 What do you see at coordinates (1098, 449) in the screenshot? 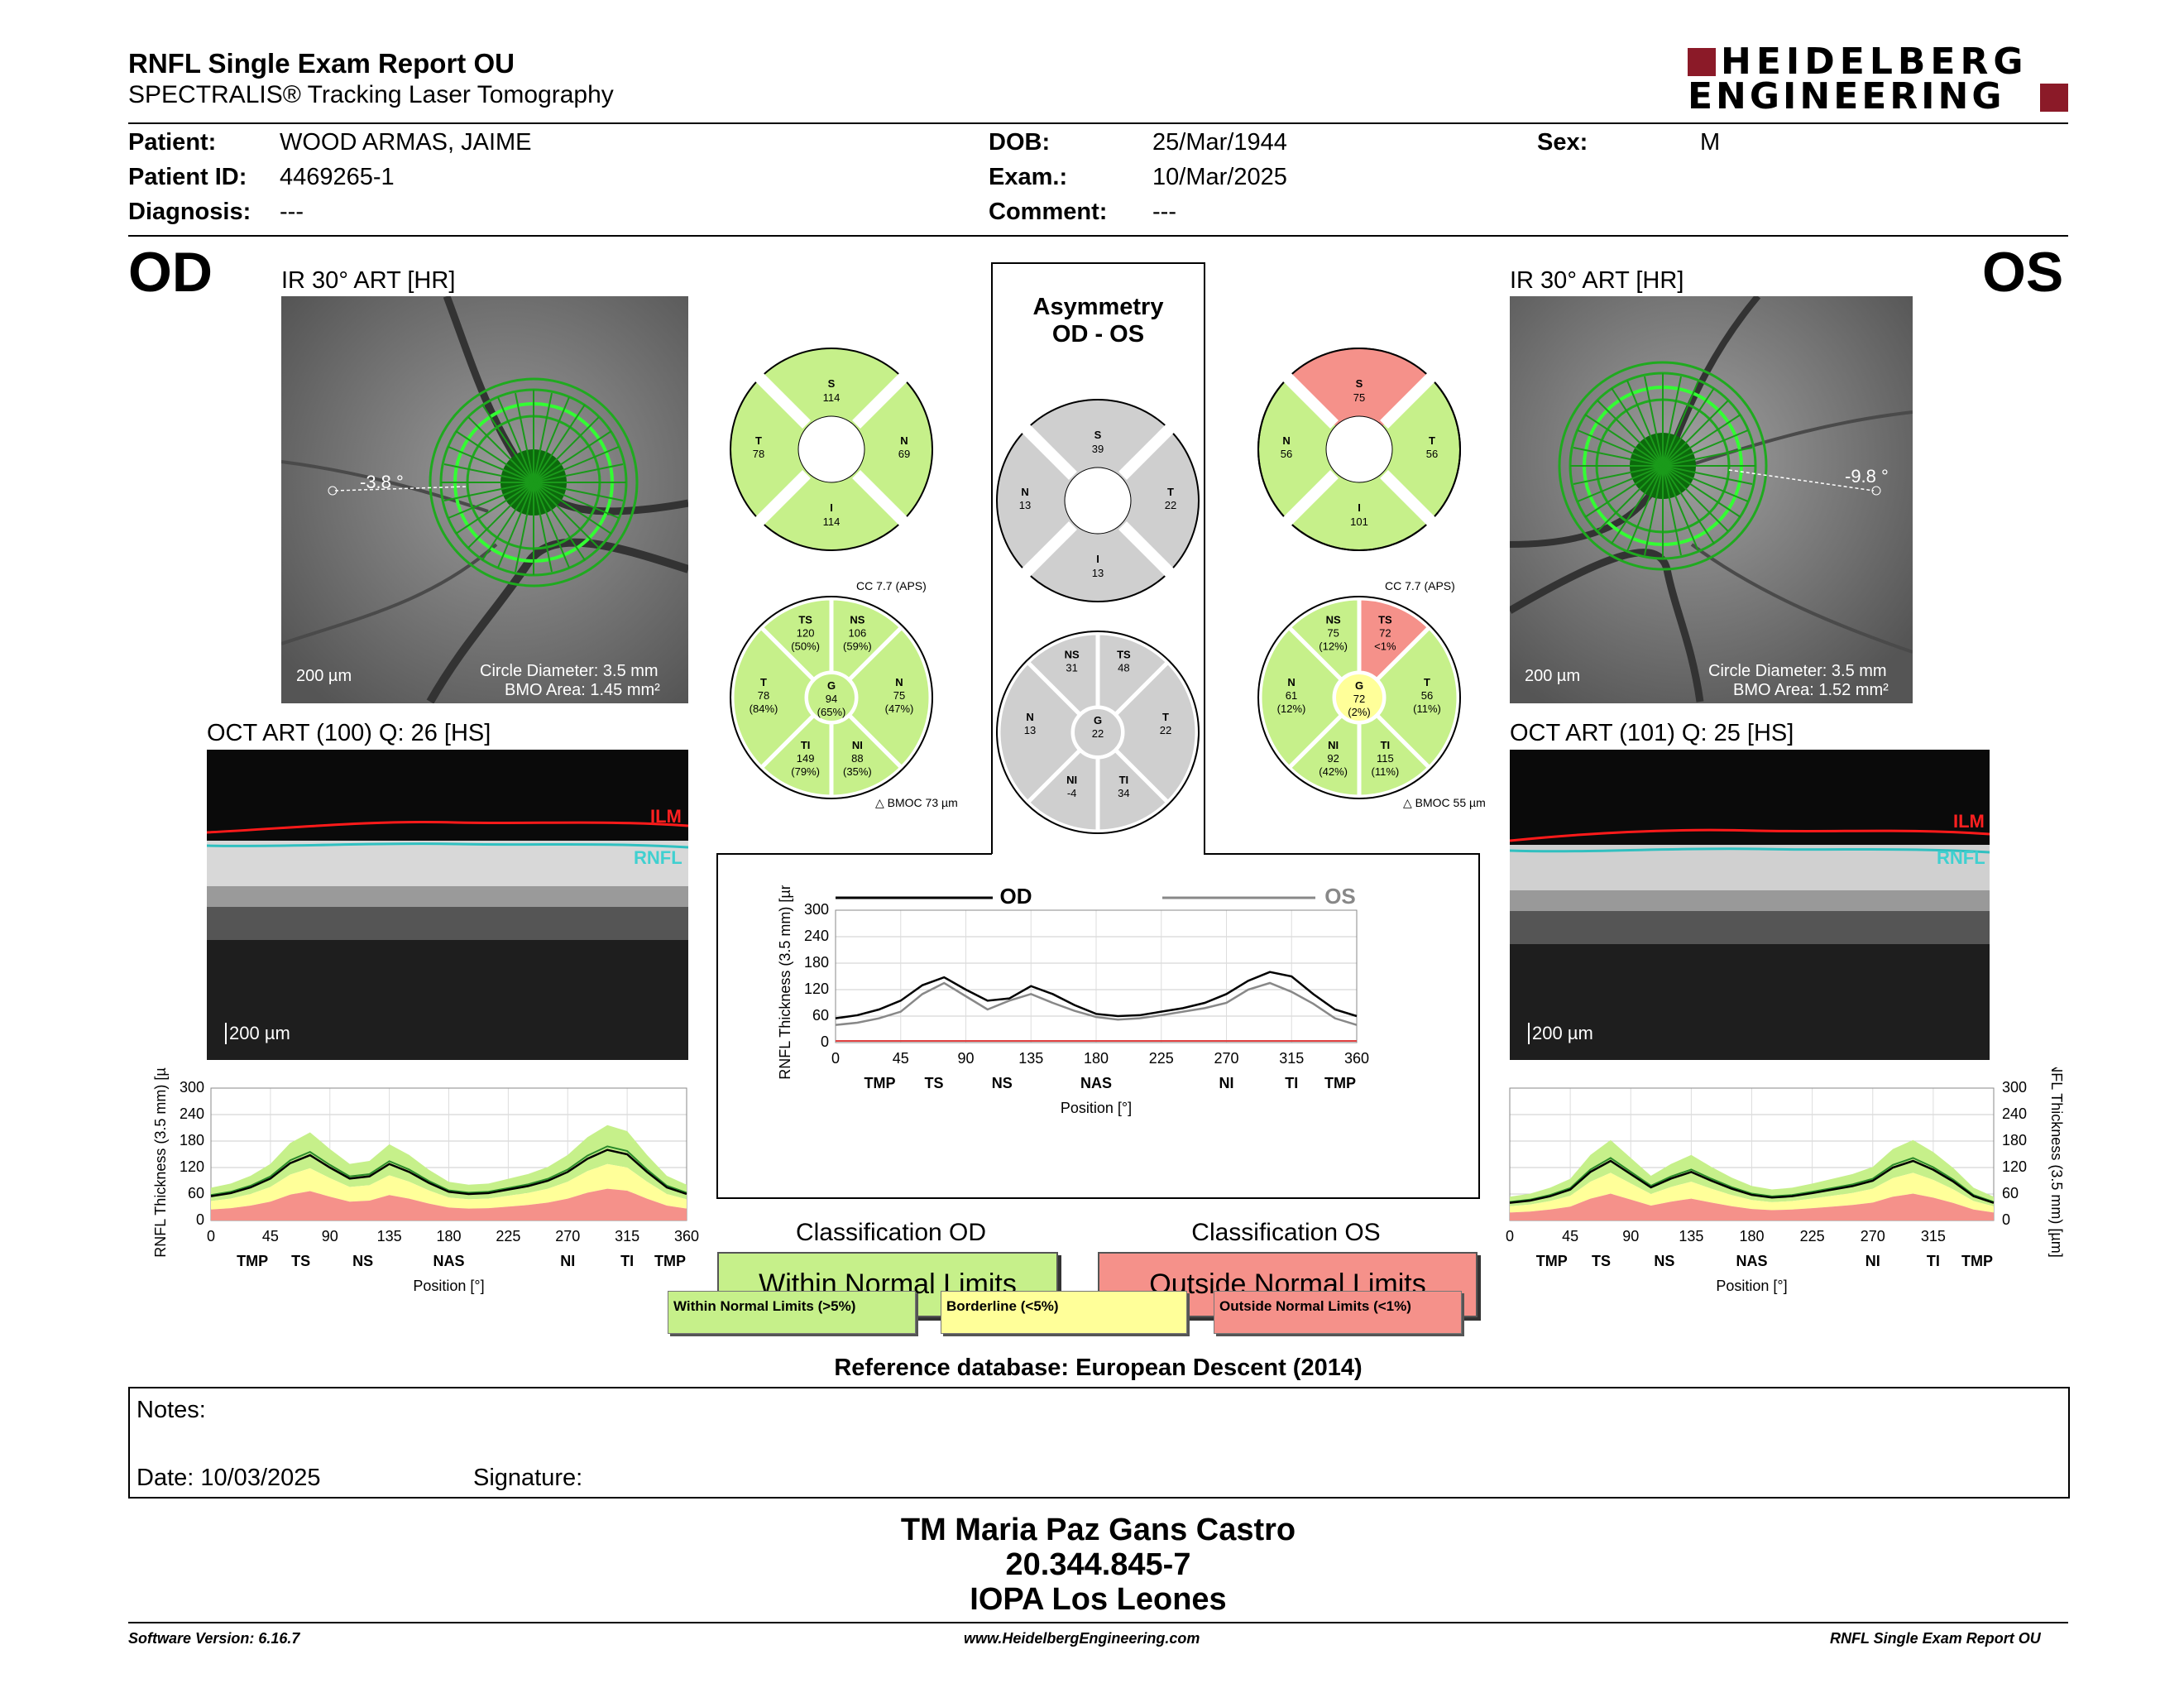
I see `asym-q-s: 39` at bounding box center [1098, 449].